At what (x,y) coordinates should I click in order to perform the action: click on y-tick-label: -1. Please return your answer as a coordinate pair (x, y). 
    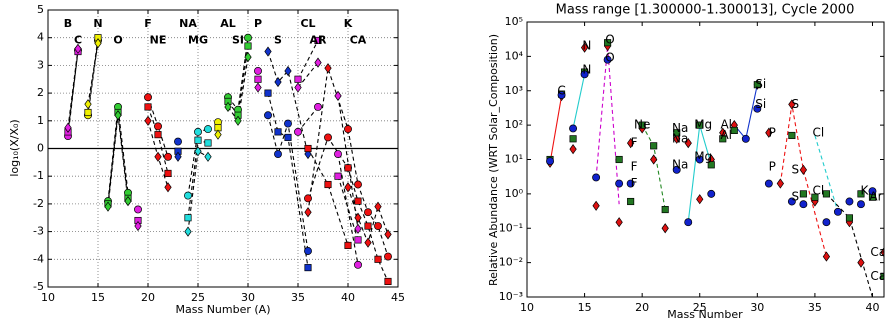
    Looking at the image, I should click on (38, 175).